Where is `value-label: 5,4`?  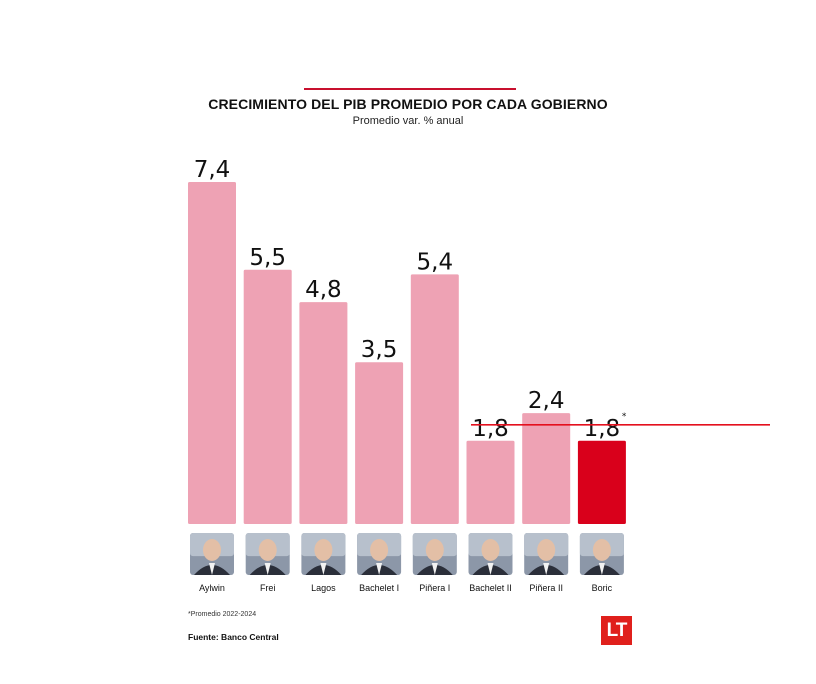 value-label: 5,4 is located at coordinates (435, 262).